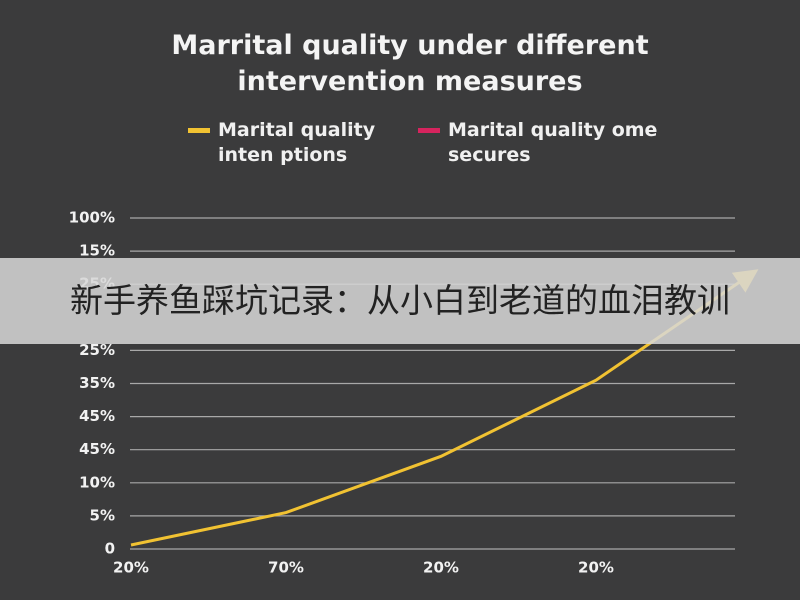 The height and width of the screenshot is (600, 800). What do you see at coordinates (92, 218) in the screenshot?
I see `y-tick-label: 100%` at bounding box center [92, 218].